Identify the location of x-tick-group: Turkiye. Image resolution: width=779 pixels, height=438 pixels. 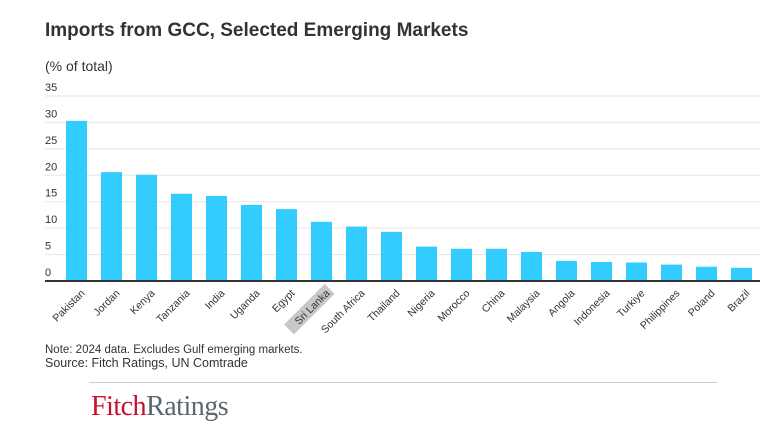
(631, 303).